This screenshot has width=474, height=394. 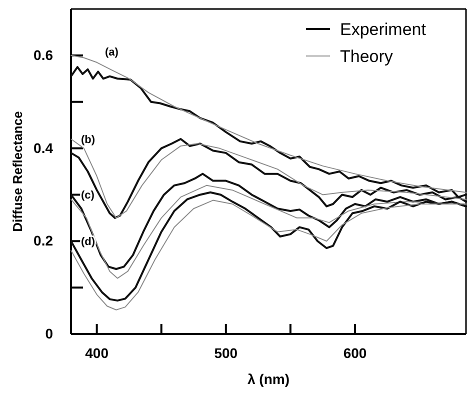 What do you see at coordinates (88, 242) in the screenshot?
I see `annotation: (d)` at bounding box center [88, 242].